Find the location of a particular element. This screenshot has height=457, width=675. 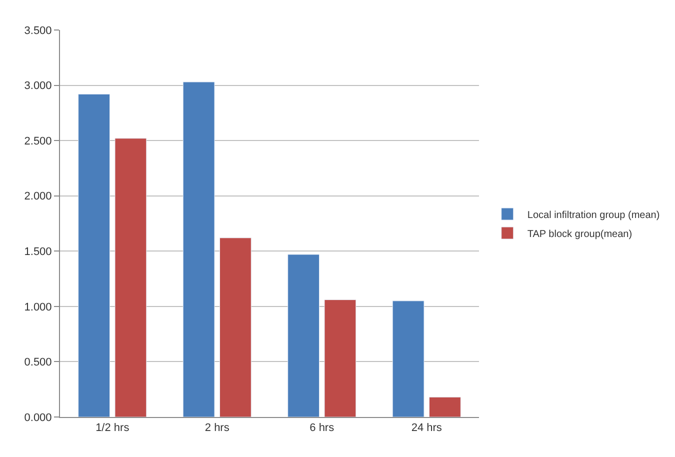

legend-label: Local infiltration group (mean) is located at coordinates (593, 215).